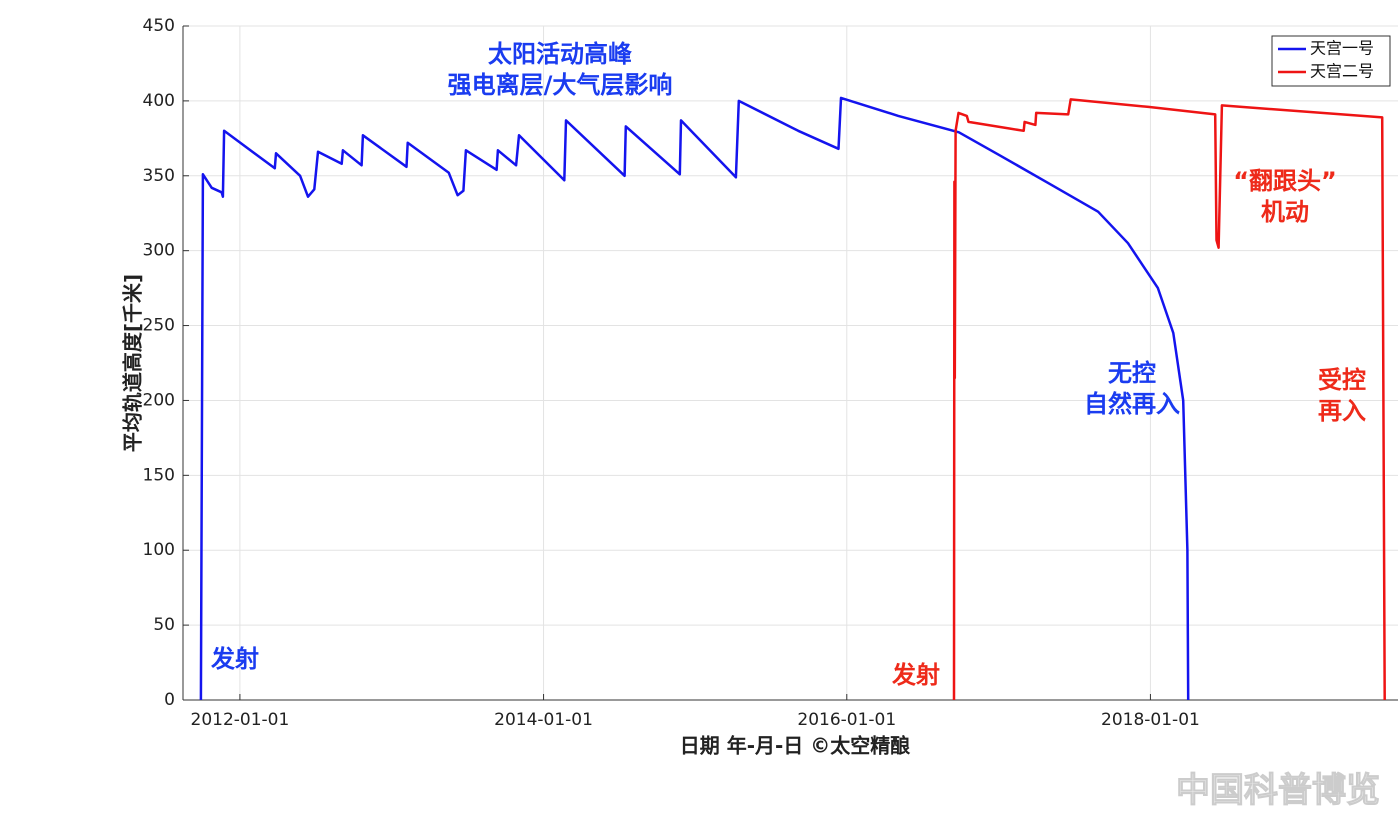 The width and height of the screenshot is (1400, 825). I want to click on y-tick-label: 0, so click(169, 700).